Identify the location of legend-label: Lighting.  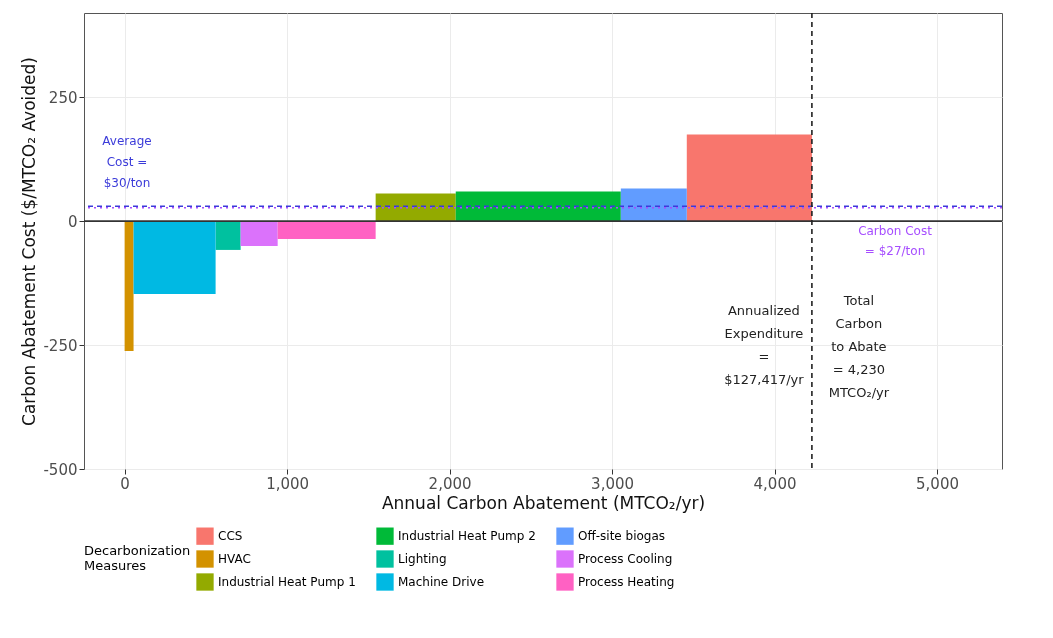
(422, 559).